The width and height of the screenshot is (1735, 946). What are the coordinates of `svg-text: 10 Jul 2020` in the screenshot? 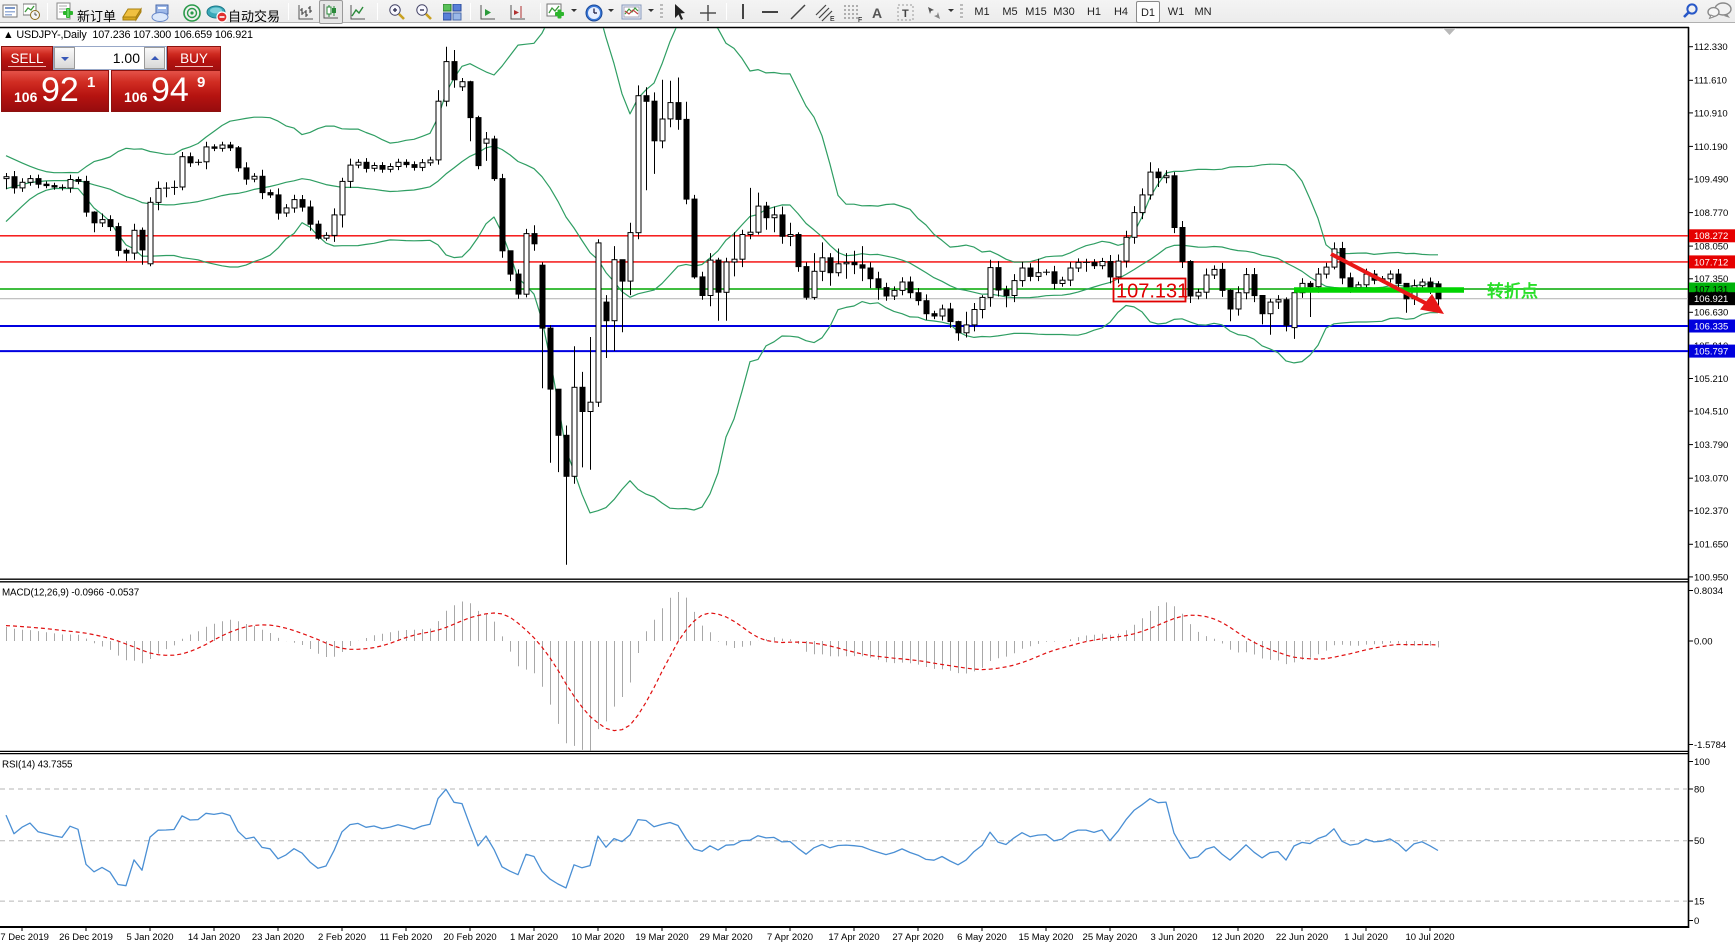 It's located at (1429, 937).